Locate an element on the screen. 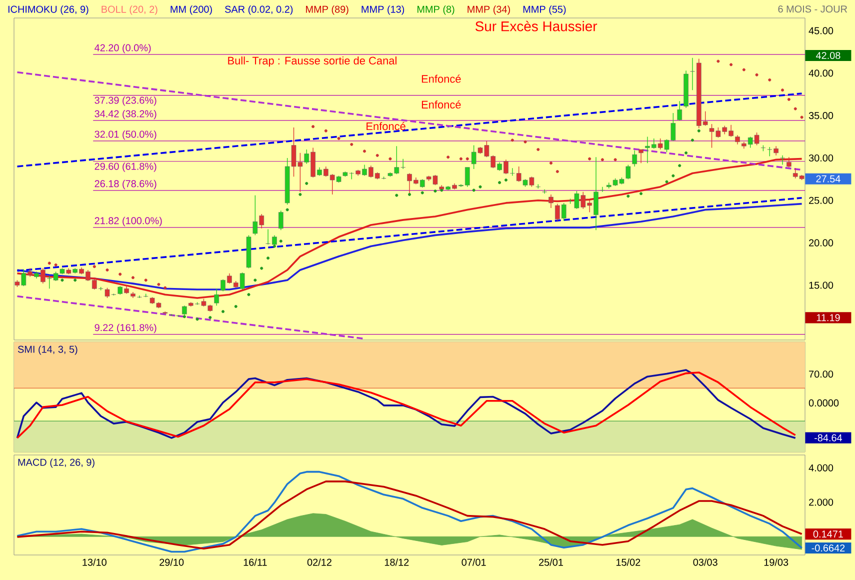  text: BOLL (20, 2) is located at coordinates (130, 10).